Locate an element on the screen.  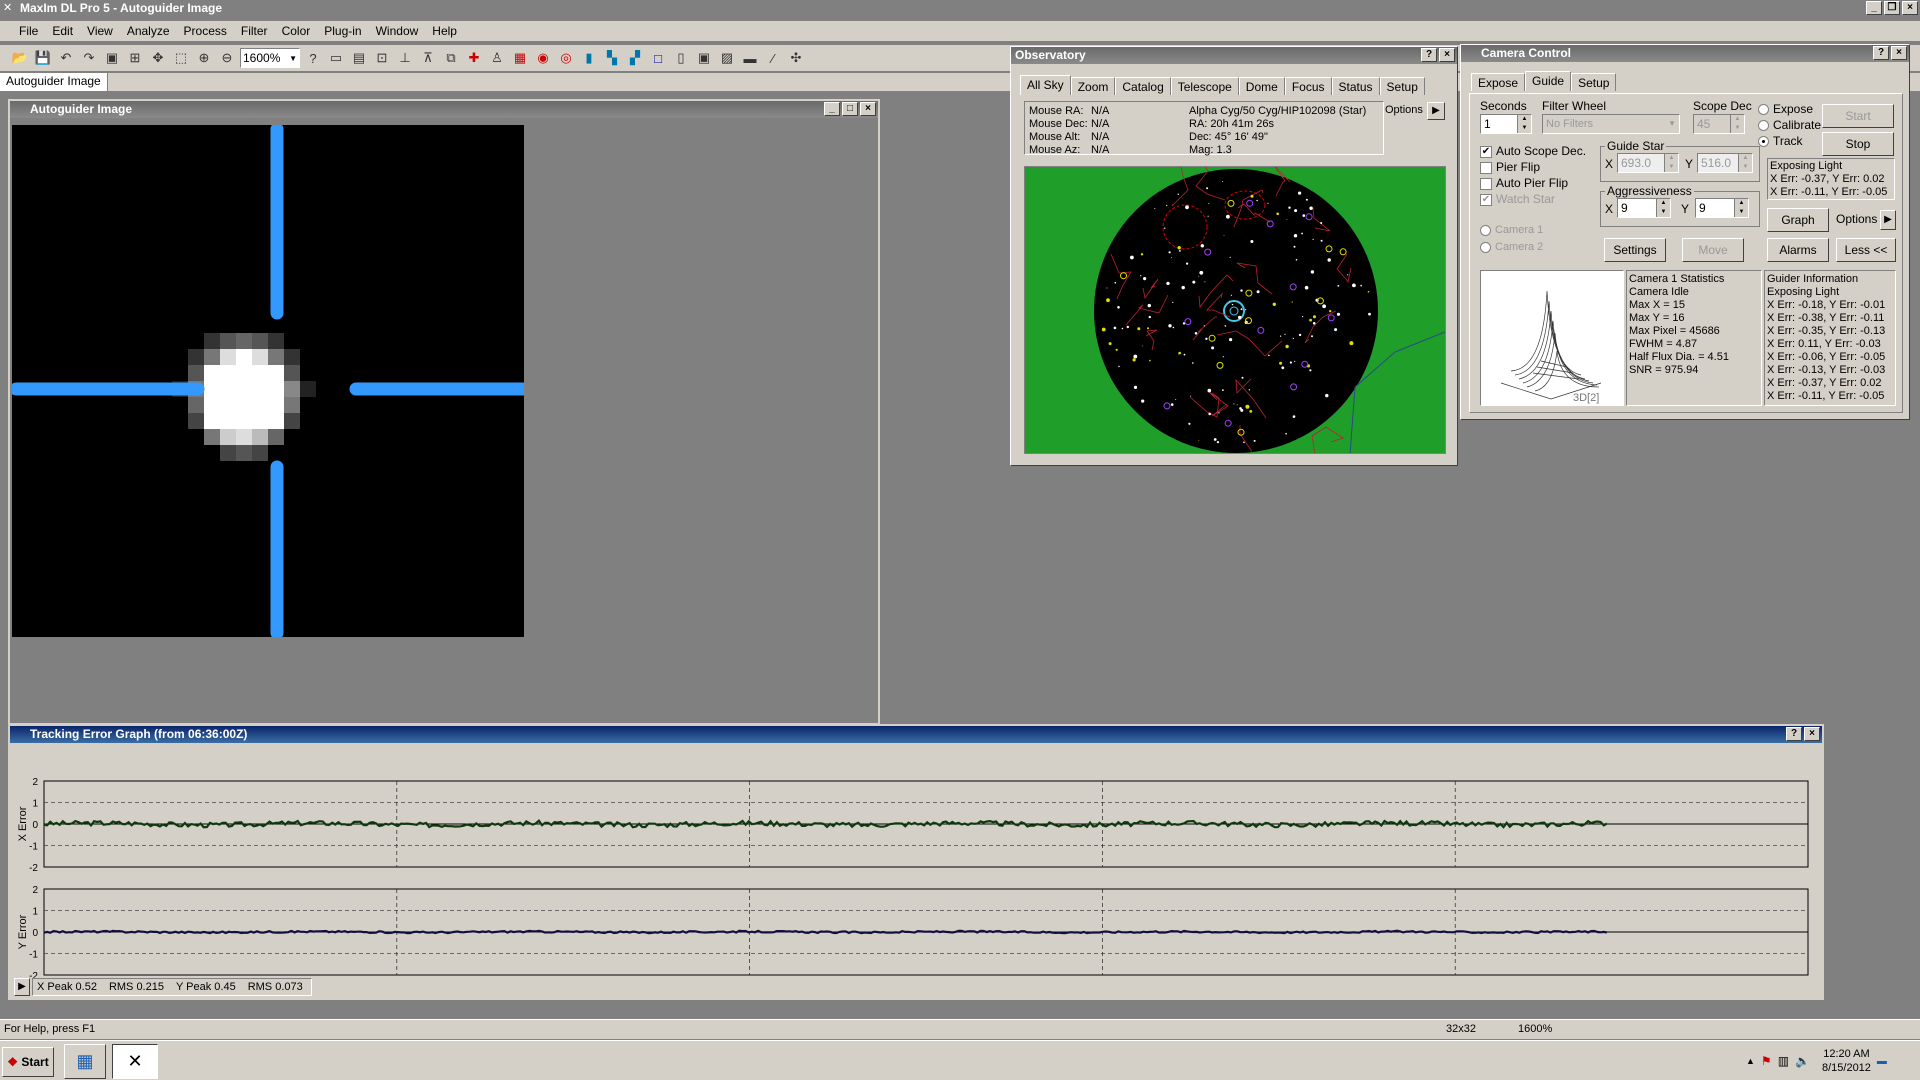
cam-tab-expose: Expose is located at coordinates (1498, 82).